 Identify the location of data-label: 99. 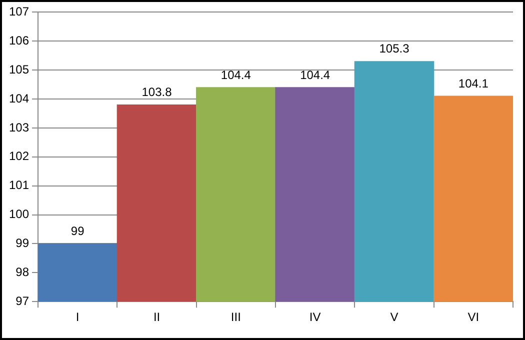
(77, 231).